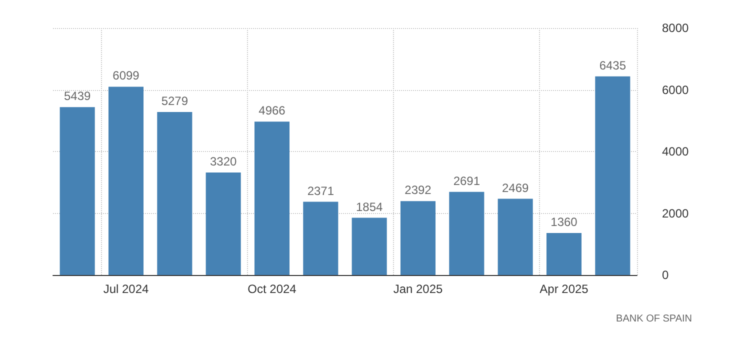 This screenshot has width=730, height=340. I want to click on data-label: 1360, so click(564, 222).